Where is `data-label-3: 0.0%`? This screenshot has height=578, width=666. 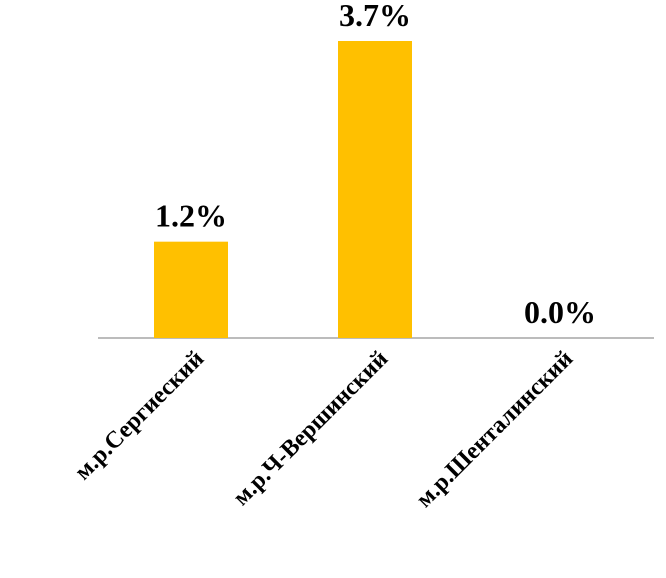
data-label-3: 0.0% is located at coordinates (560, 312).